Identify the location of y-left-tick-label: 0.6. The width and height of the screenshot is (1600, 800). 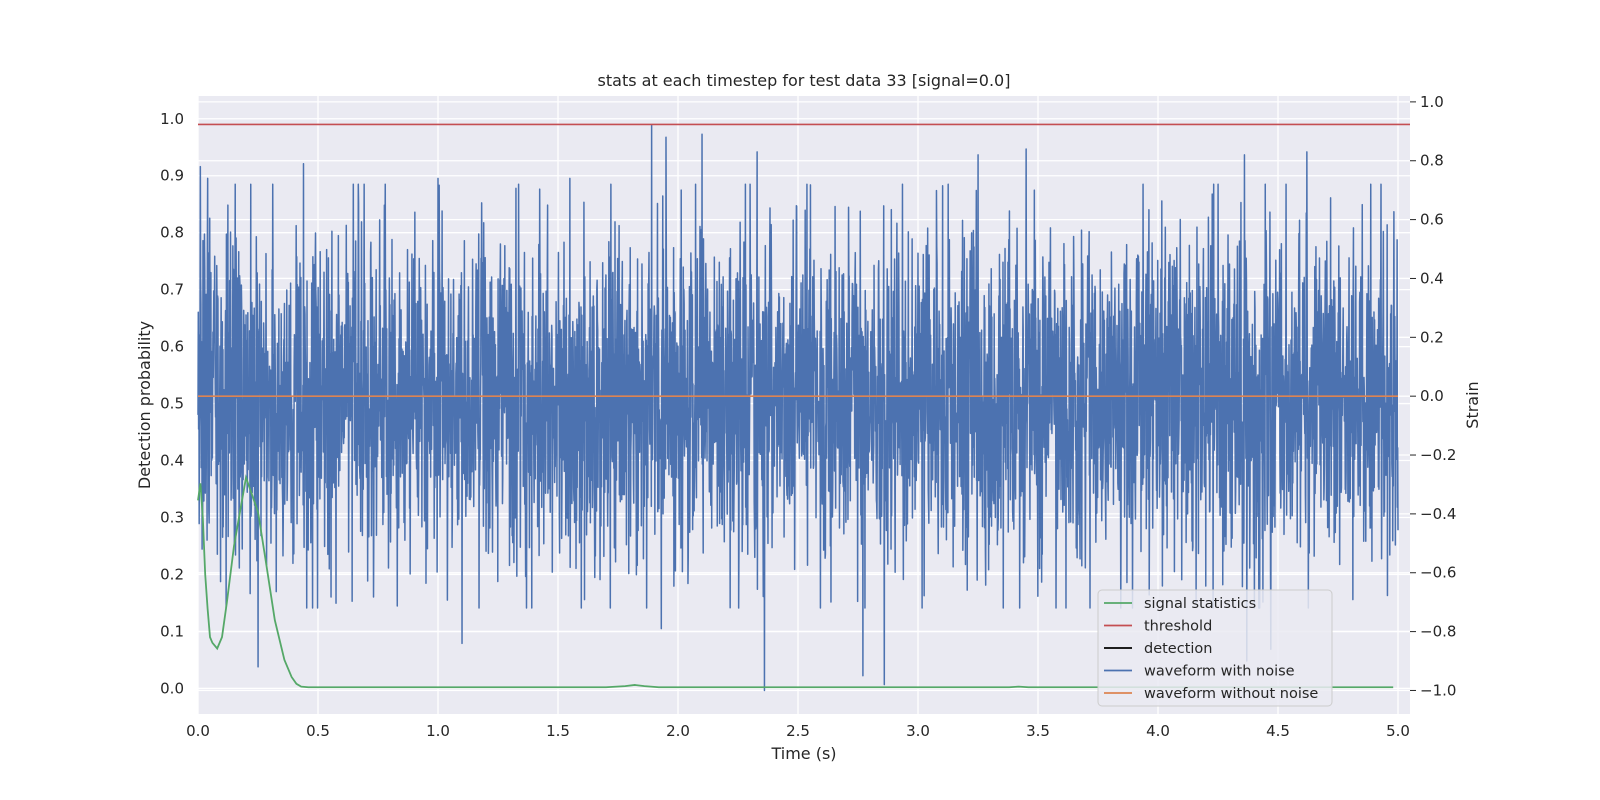
(172, 347).